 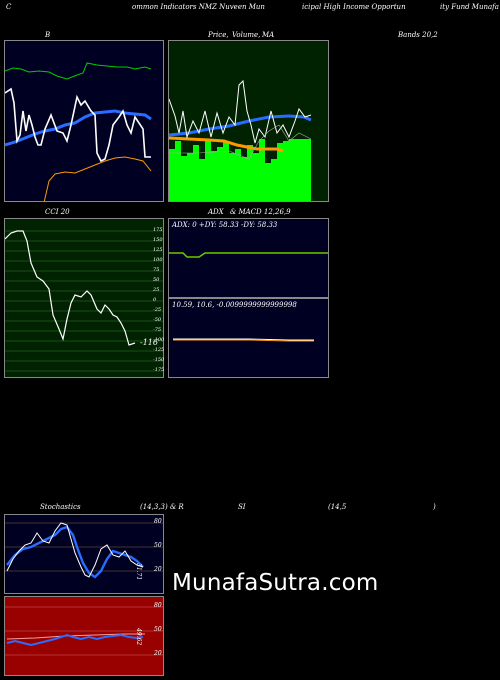 What do you see at coordinates (226, 144) in the screenshot?
I see `ma-long-line` at bounding box center [226, 144].